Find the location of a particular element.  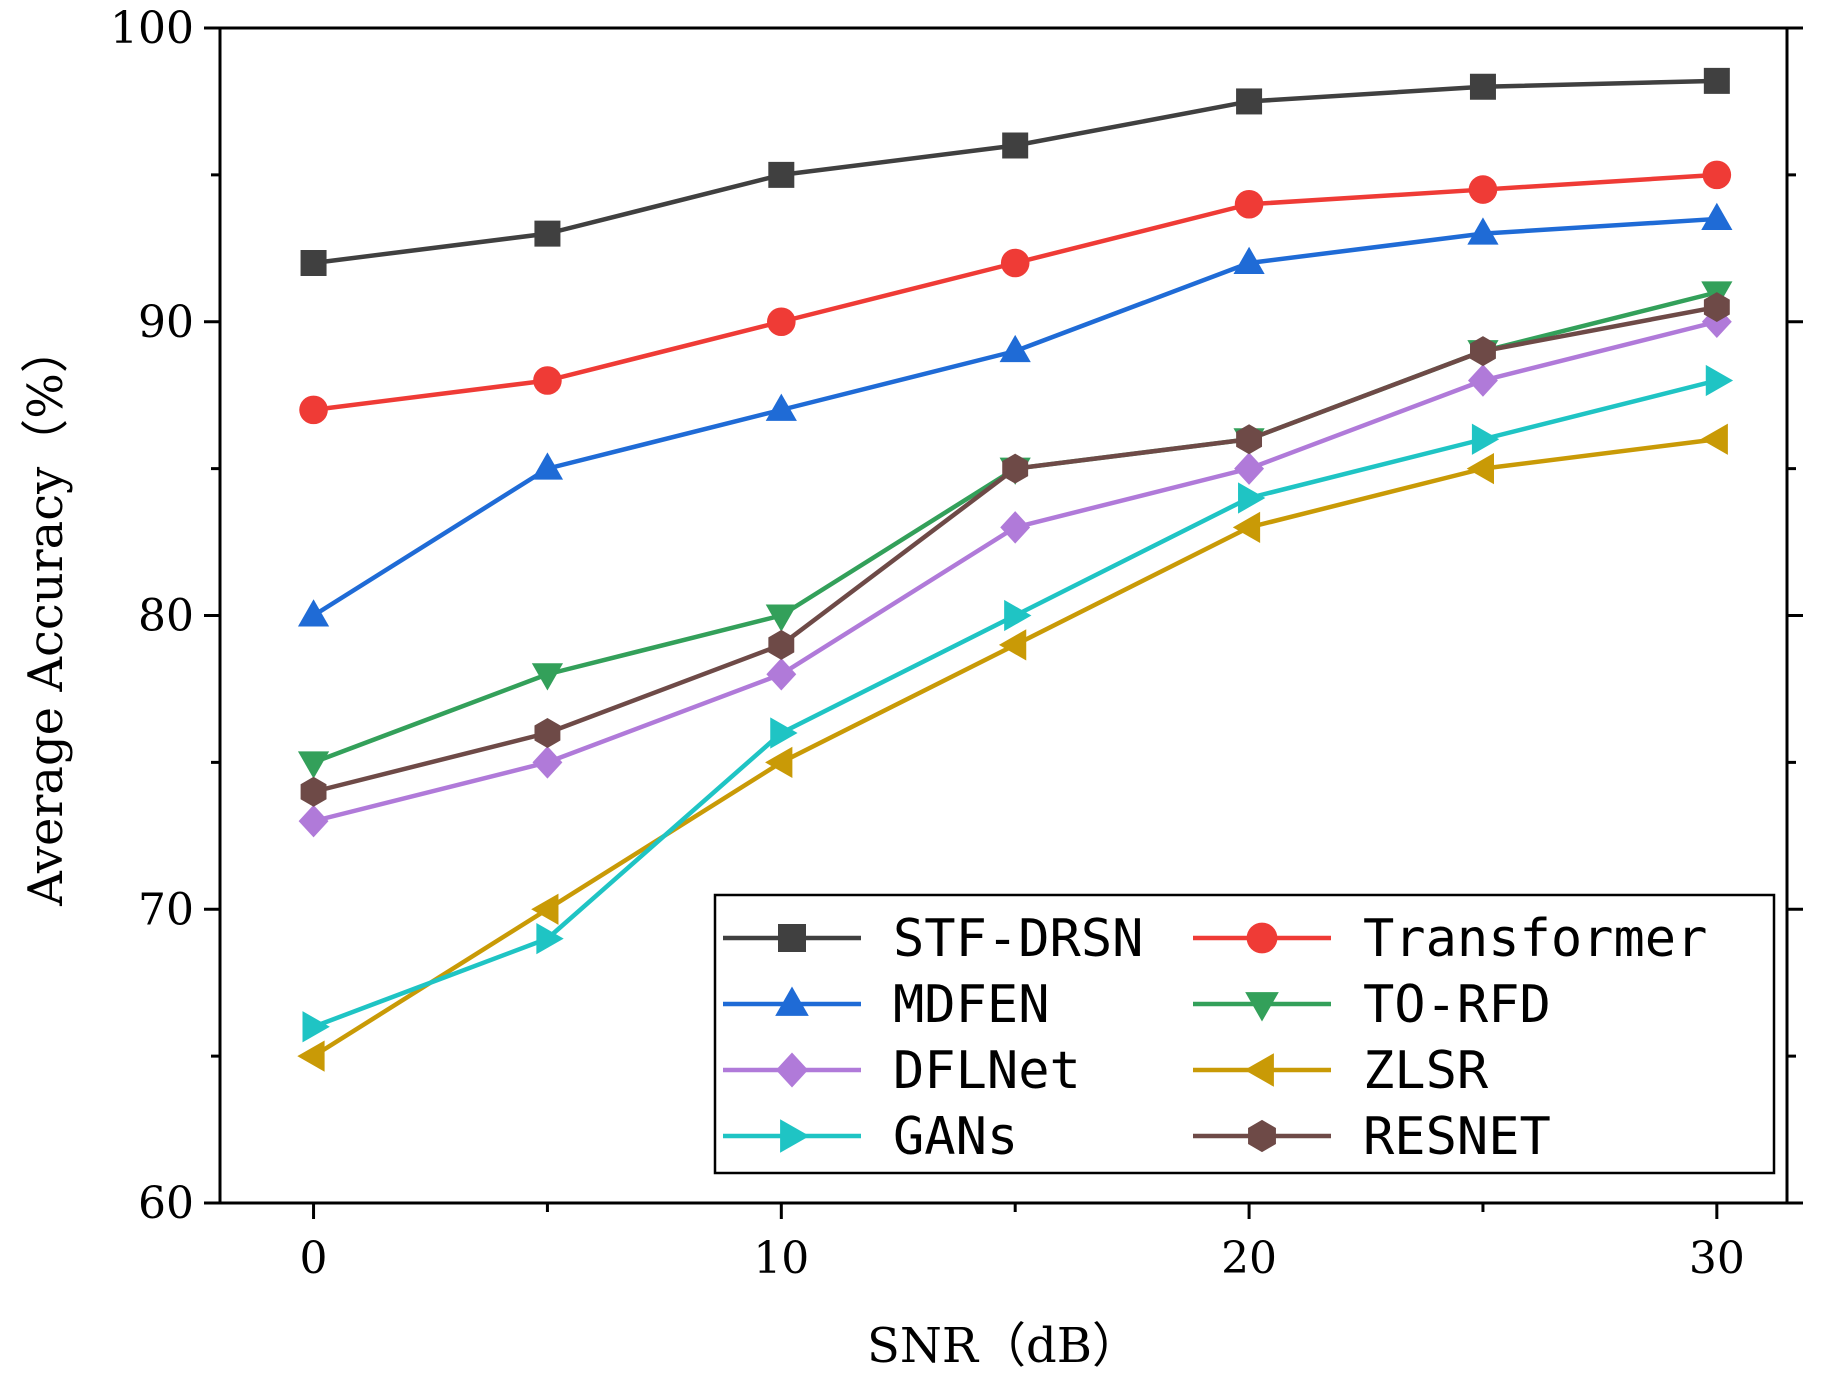

legend-marker-zlsr is located at coordinates (1259, 1070).